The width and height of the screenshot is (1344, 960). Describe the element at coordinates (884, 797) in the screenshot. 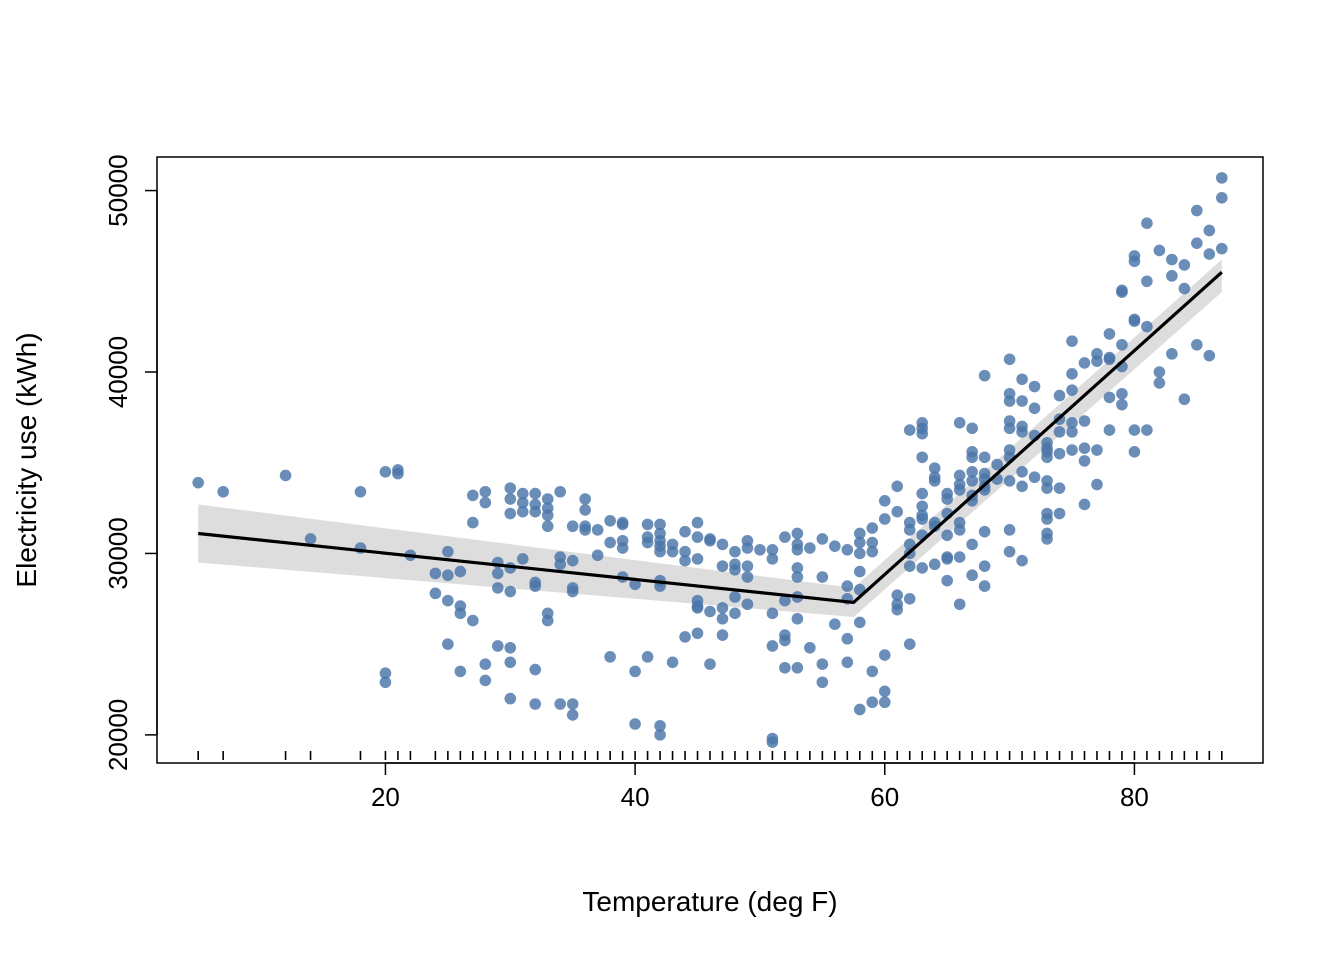

I see `x-tick-label: 60` at that location.